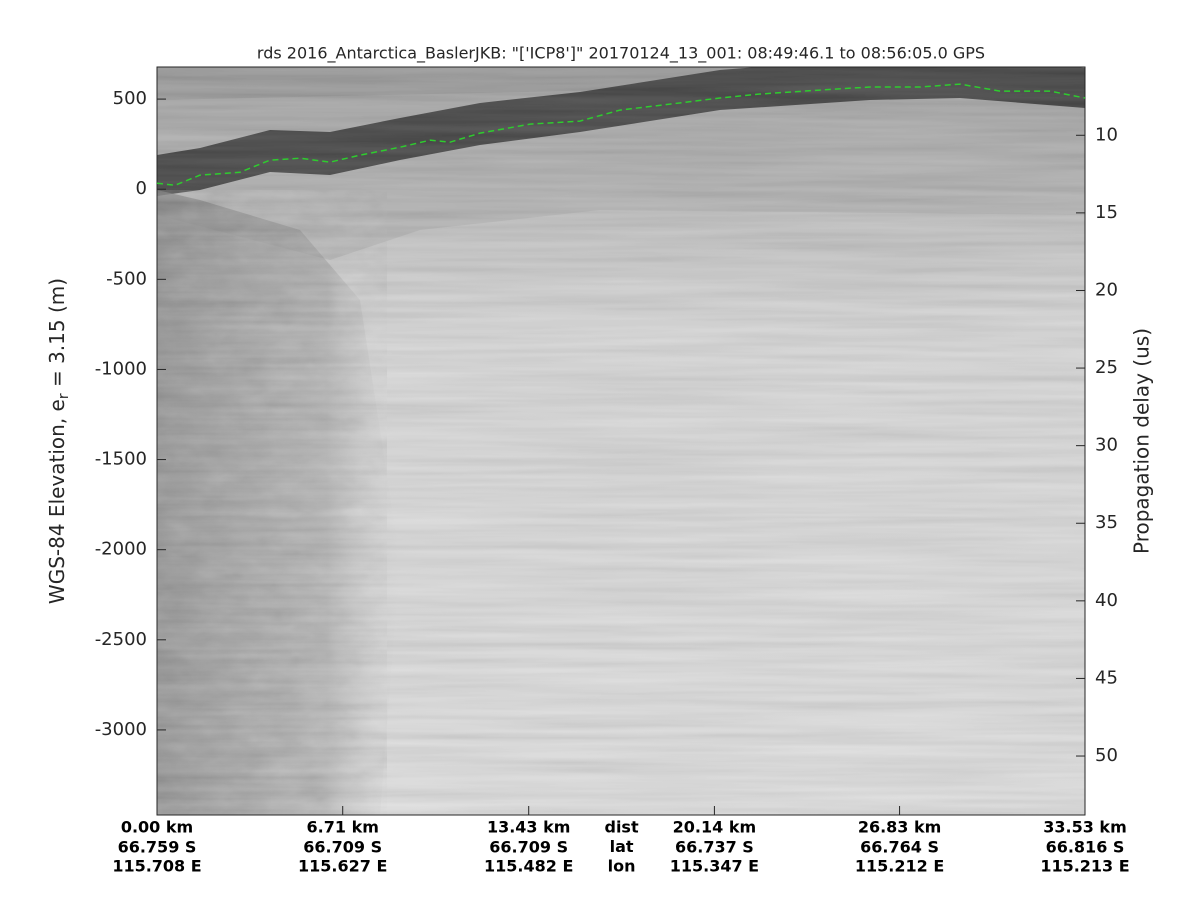 The height and width of the screenshot is (904, 1200). What do you see at coordinates (1106, 755) in the screenshot?
I see `y2-tick-label: 50` at bounding box center [1106, 755].